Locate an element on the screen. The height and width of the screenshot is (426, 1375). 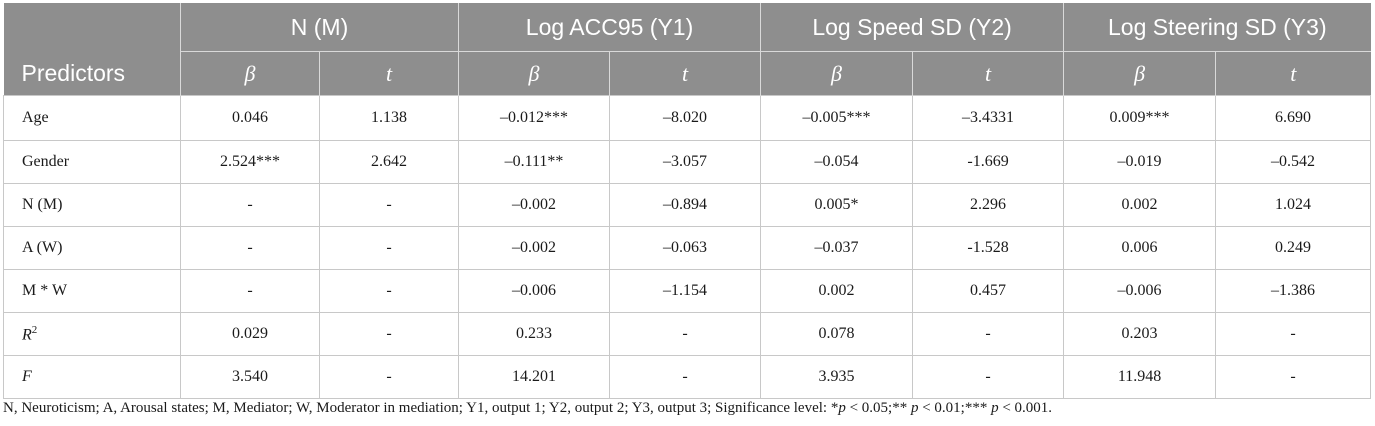
f-symbol: F is located at coordinates (27, 376).